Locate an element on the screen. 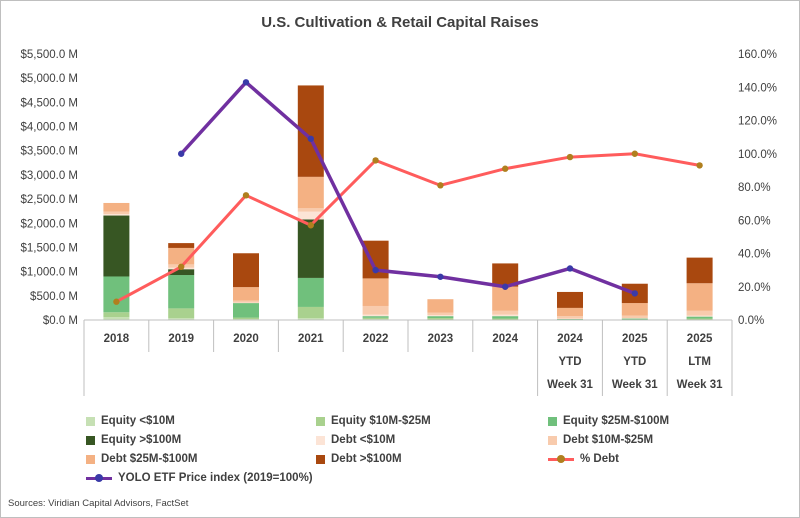  x-tick-label: 2023 is located at coordinates (441, 339).